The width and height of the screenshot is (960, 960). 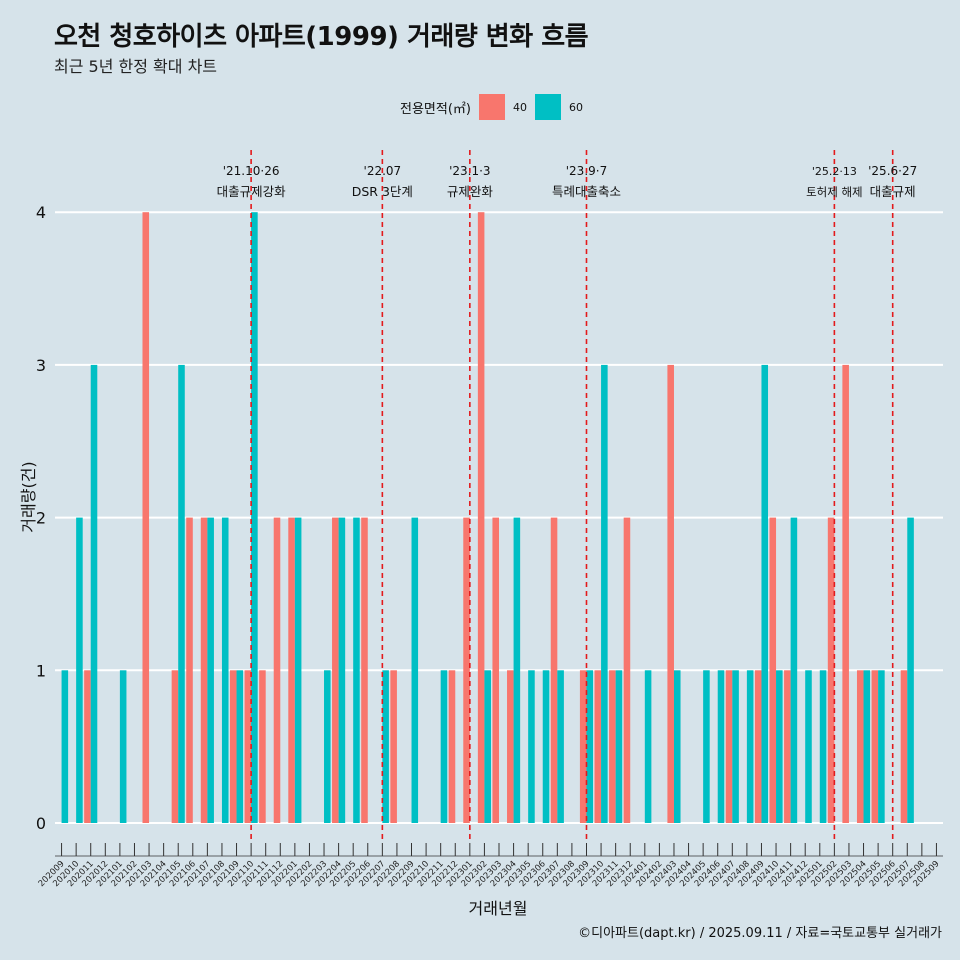 I want to click on legend-label-40: 40, so click(x=519, y=107).